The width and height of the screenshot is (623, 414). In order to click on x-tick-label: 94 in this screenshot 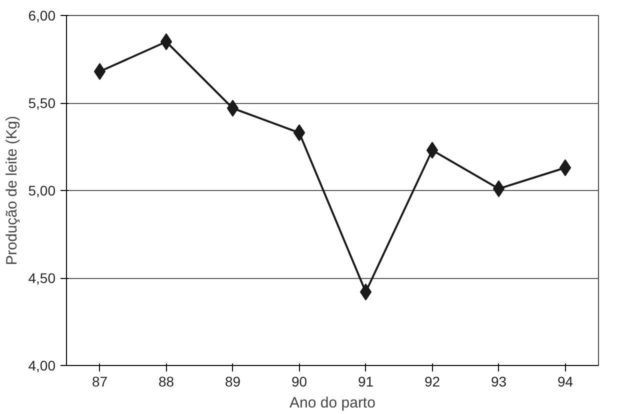, I will do `click(565, 382)`.